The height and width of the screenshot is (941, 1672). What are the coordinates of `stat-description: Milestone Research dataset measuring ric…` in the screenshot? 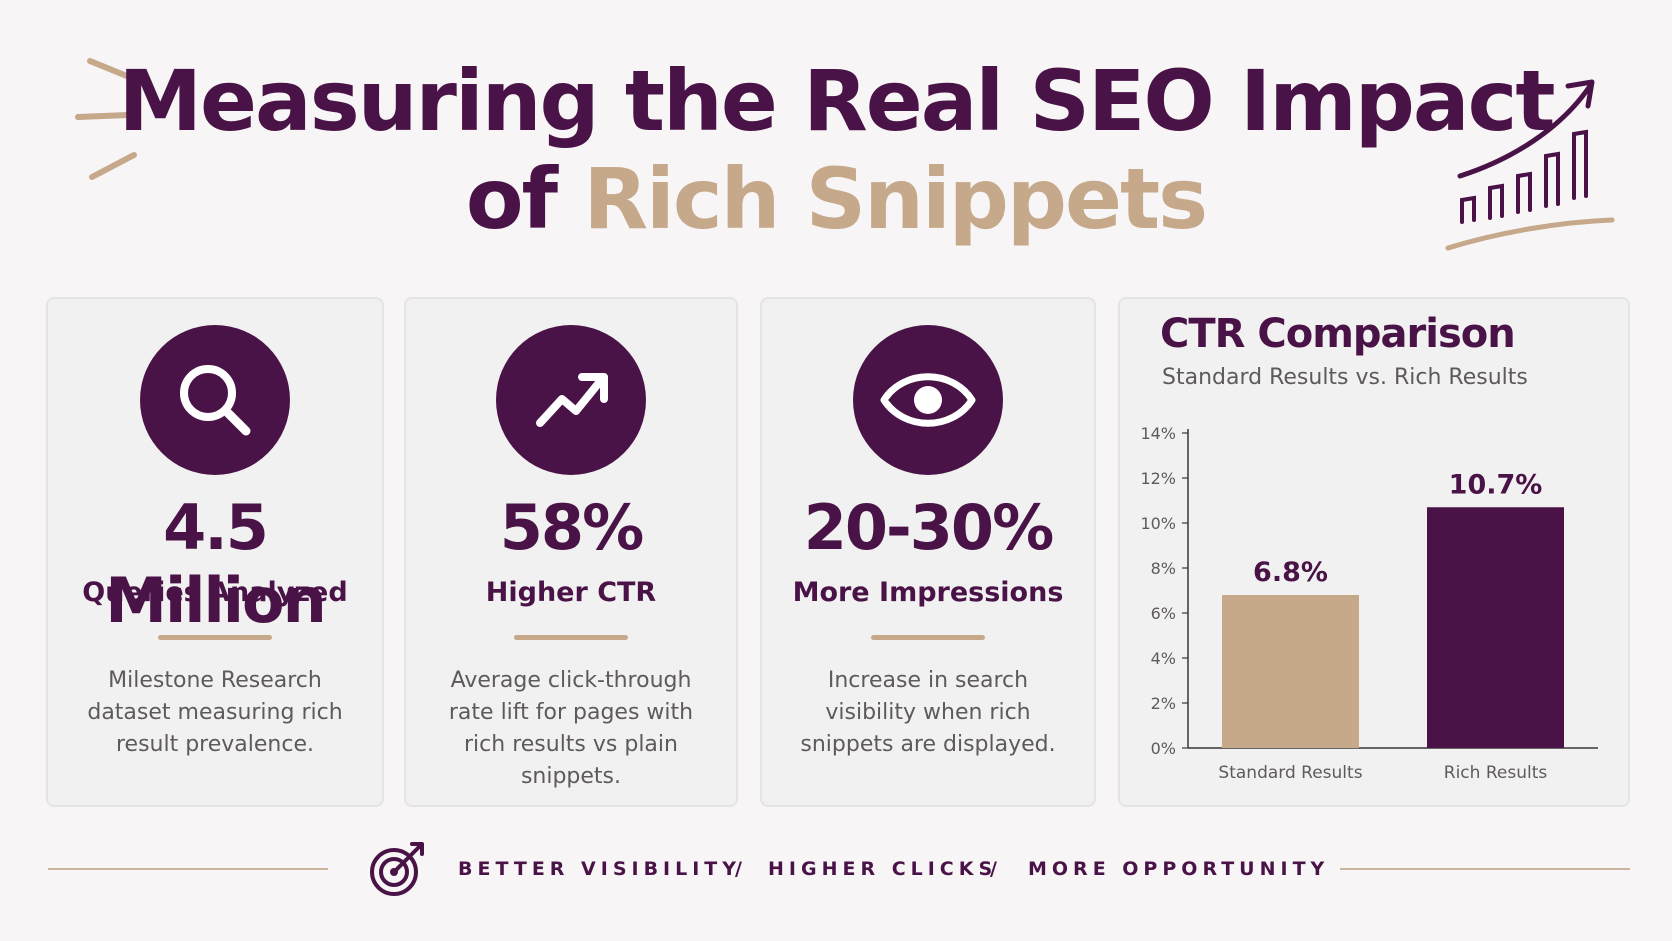 It's located at (215, 712).